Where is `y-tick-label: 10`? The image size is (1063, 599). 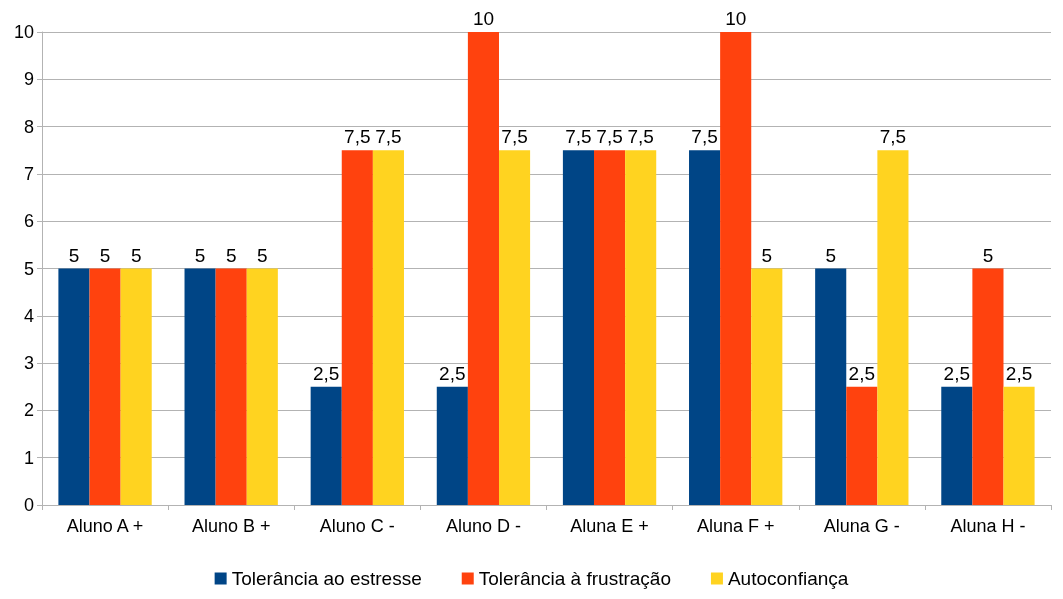
y-tick-label: 10 is located at coordinates (23, 32).